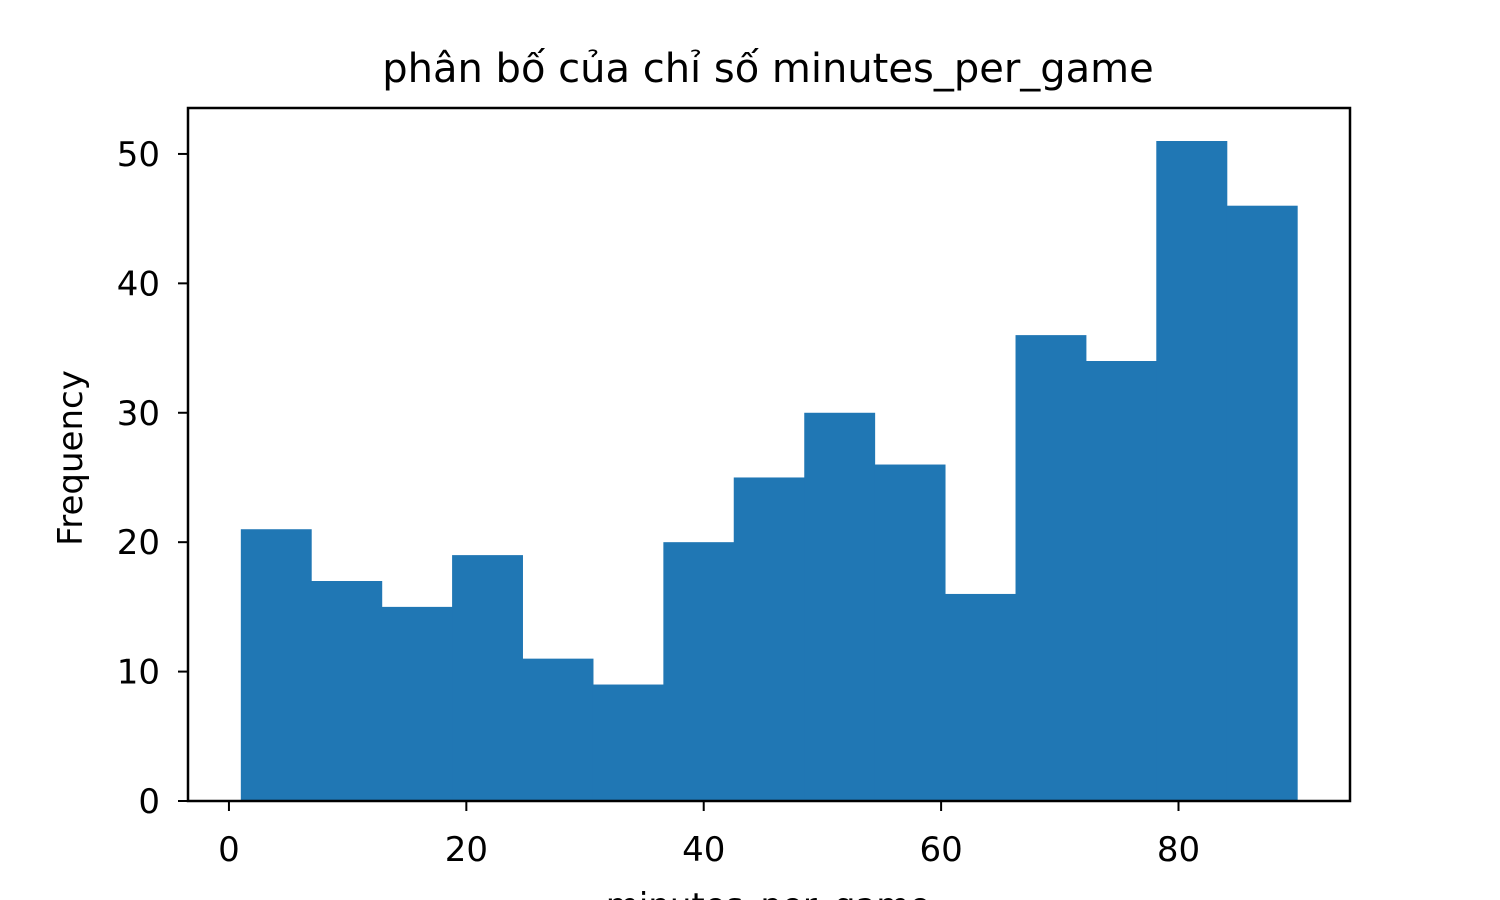 The image size is (1500, 900). What do you see at coordinates (229, 850) in the screenshot?
I see `x-tick-label: 0` at bounding box center [229, 850].